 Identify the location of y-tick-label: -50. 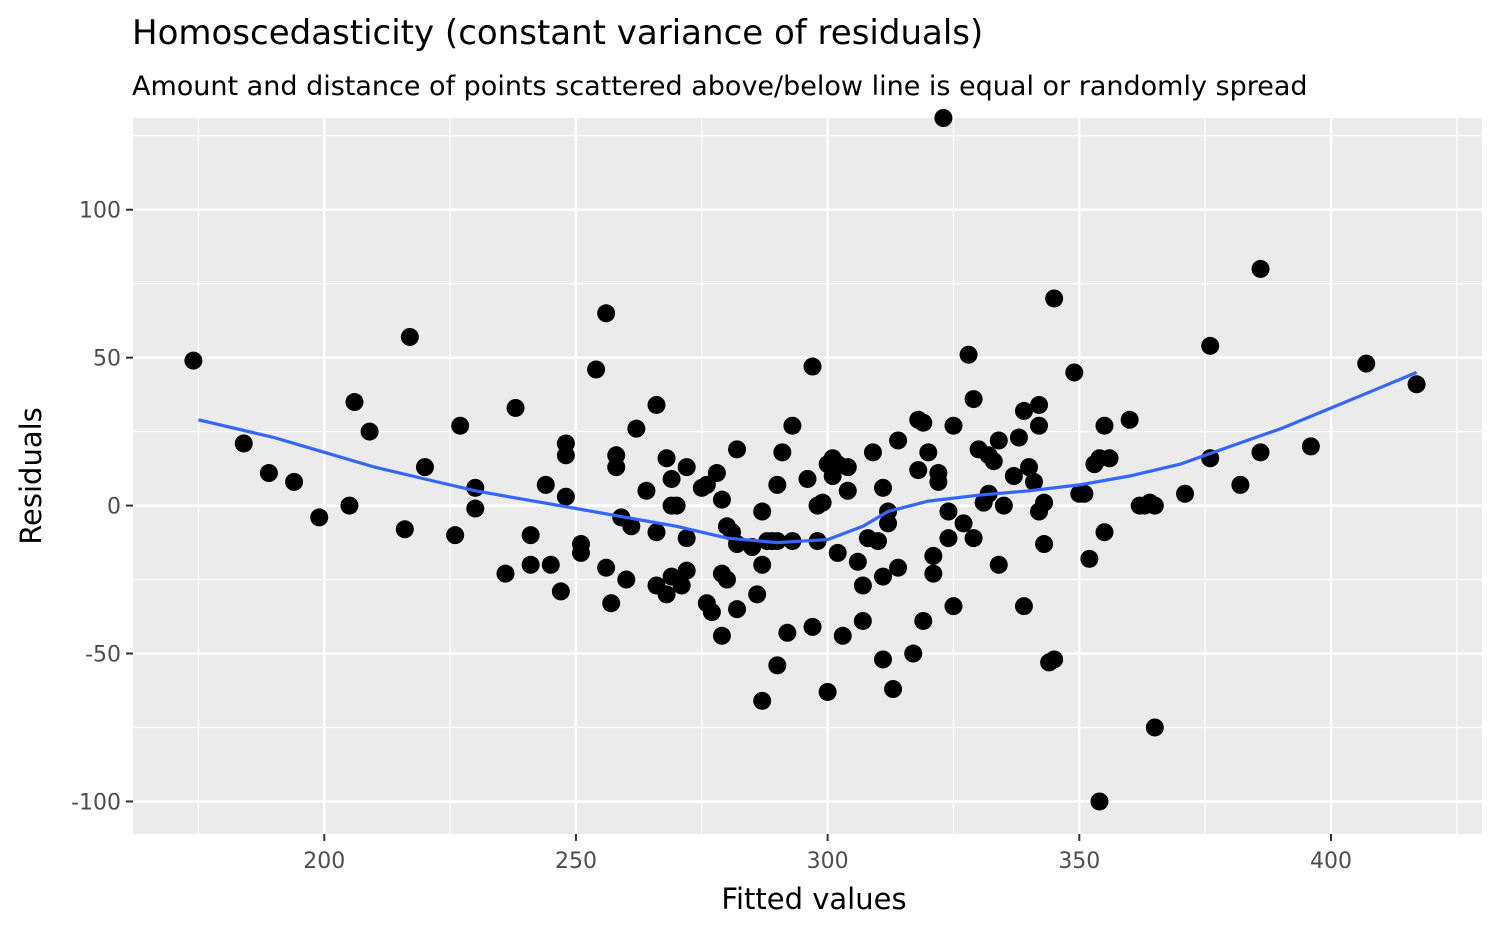
(103, 655).